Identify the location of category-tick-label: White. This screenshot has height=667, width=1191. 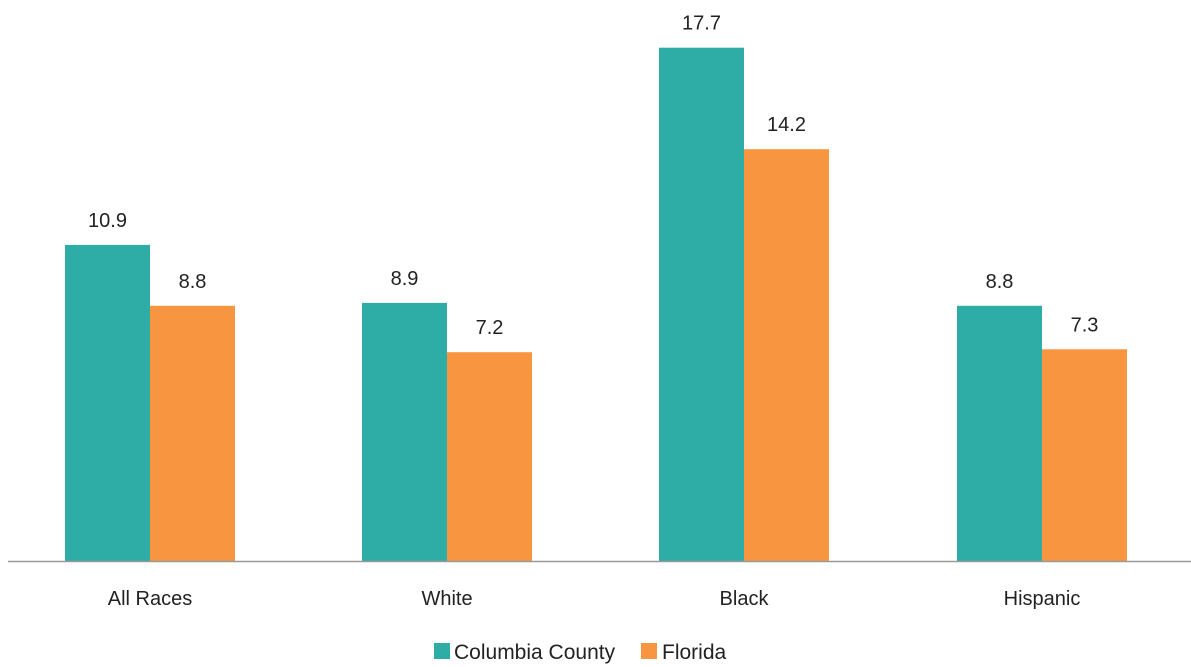
(446, 599).